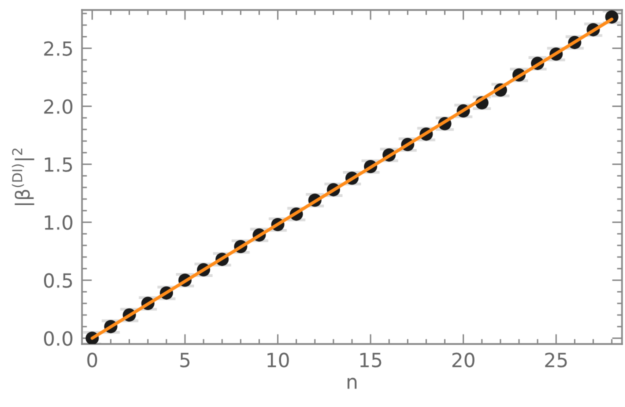 The height and width of the screenshot is (407, 625). Describe the element at coordinates (463, 360) in the screenshot. I see `x-tick-label: 20` at that location.